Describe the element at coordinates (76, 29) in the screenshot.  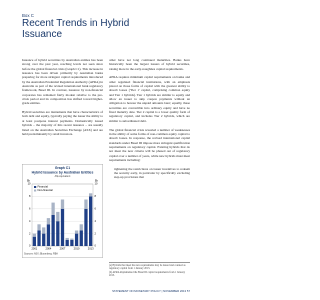
I see `box-title: Recent Trends in Hybrid Issuance` at that location.